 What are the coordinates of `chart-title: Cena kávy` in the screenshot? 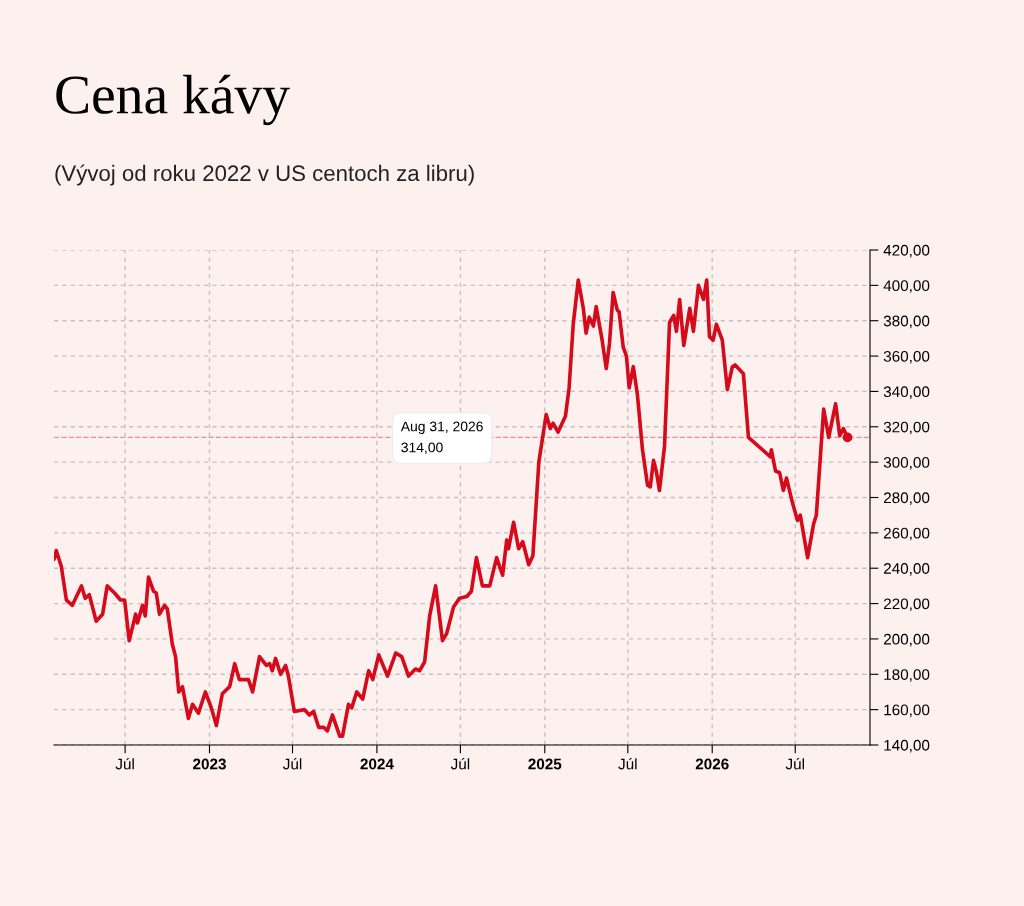 It's located at (173, 100).